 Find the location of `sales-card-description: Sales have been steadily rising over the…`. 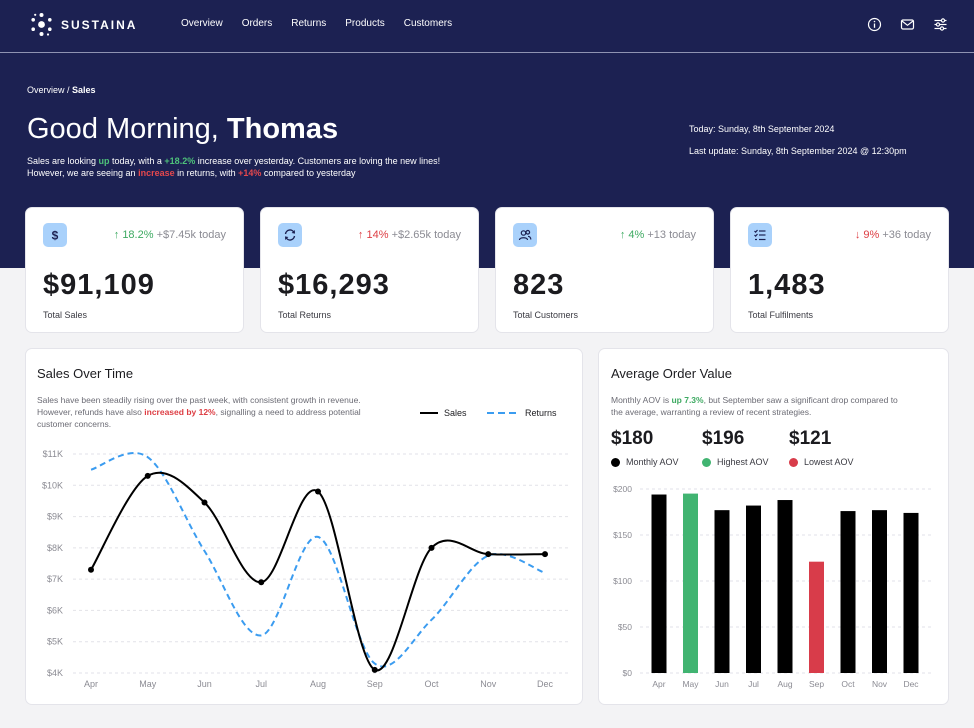

sales-card-description: Sales have been steadily rising over the… is located at coordinates (199, 412).